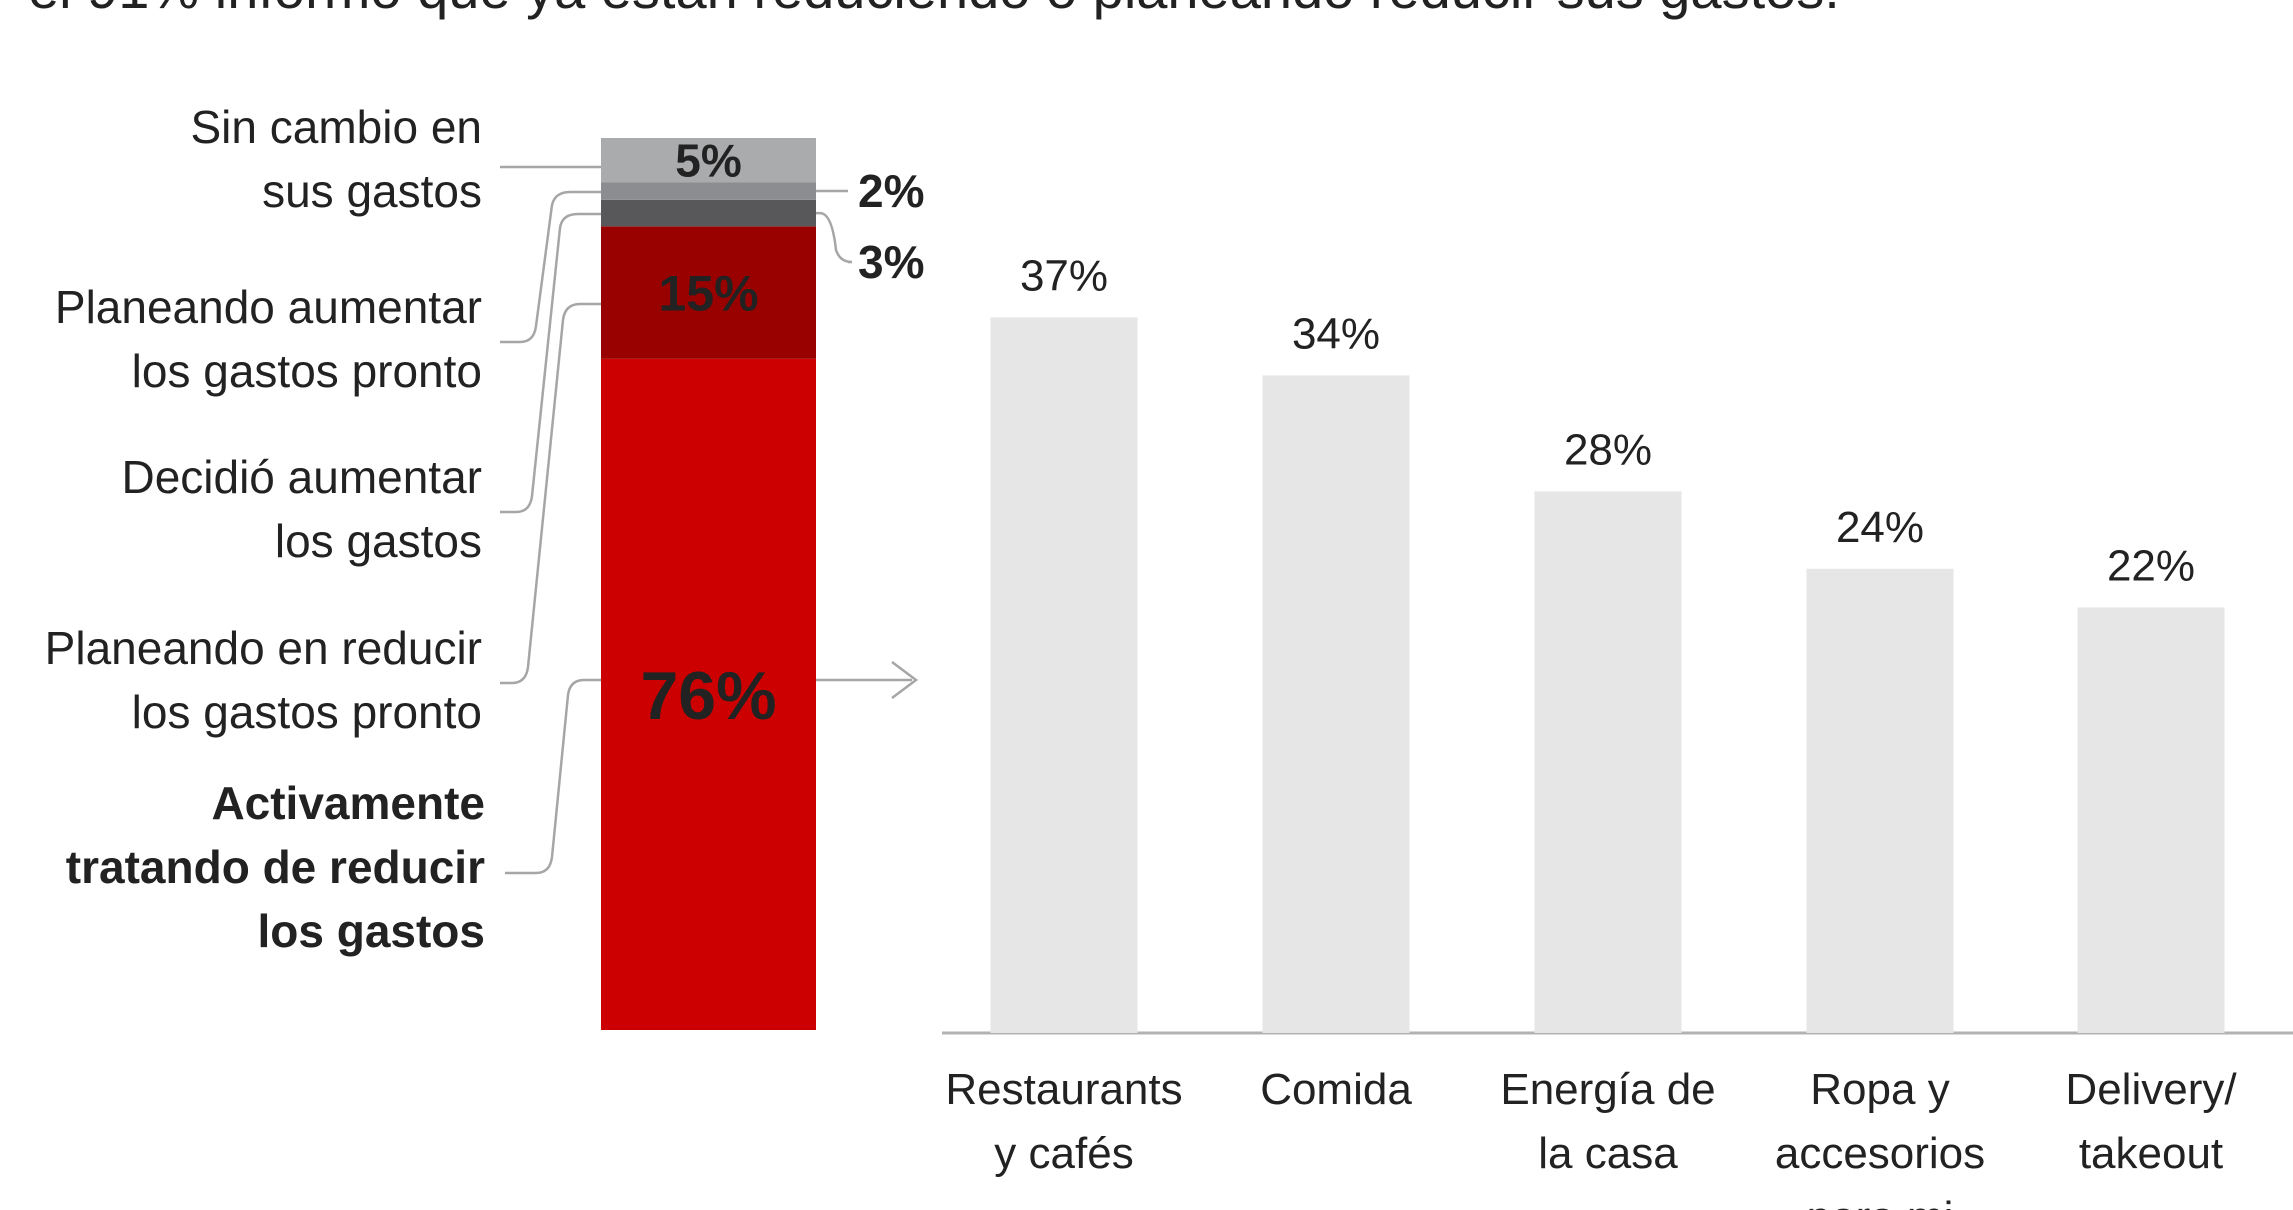  Describe the element at coordinates (268, 307) in the screenshot. I see `stack-category-label-3-0: Planeando aumentar` at that location.